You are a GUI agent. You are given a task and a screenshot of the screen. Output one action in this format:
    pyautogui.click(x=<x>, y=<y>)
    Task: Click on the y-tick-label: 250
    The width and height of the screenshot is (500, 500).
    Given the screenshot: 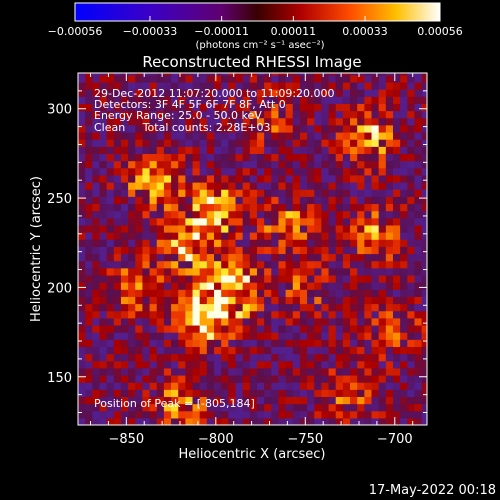 What is the action you would take?
    pyautogui.click(x=59, y=199)
    